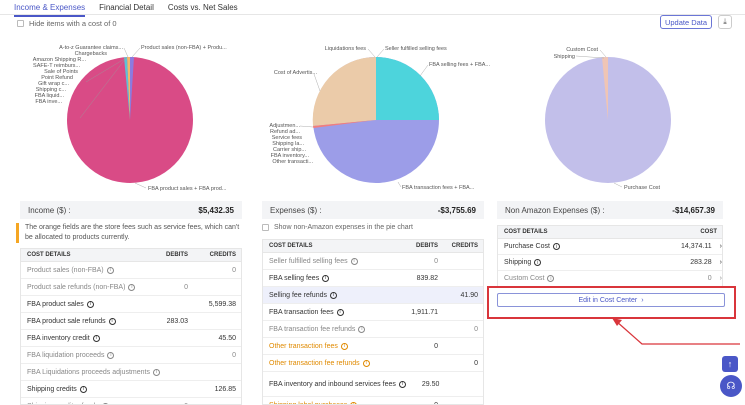 The width and height of the screenshot is (745, 405). What do you see at coordinates (61, 72) in the screenshot?
I see `income-label-5: Sale of Points` at bounding box center [61, 72].